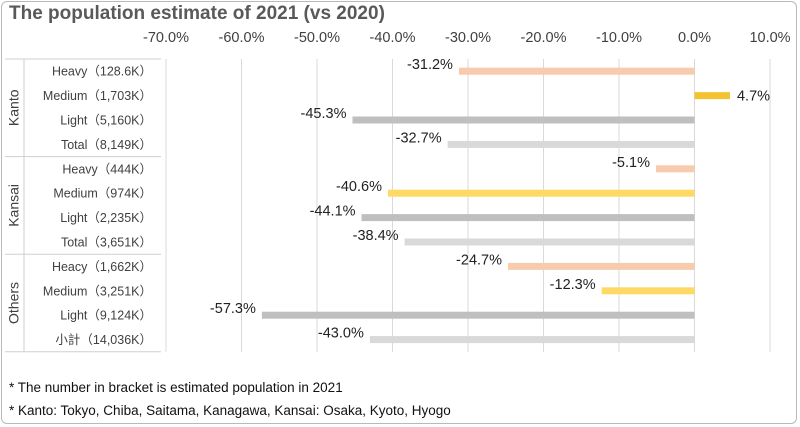 The width and height of the screenshot is (800, 427). Describe the element at coordinates (324, 114) in the screenshot. I see `data-label: -45.3%` at that location.